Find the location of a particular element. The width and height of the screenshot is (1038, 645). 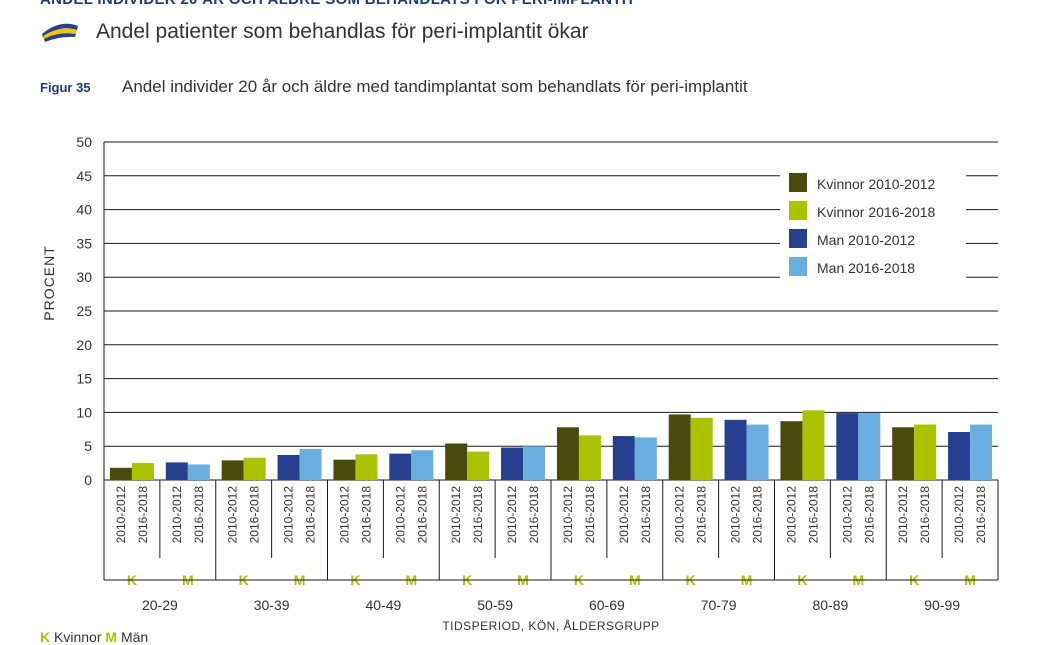

y-tick-label: 50 is located at coordinates (84, 142).